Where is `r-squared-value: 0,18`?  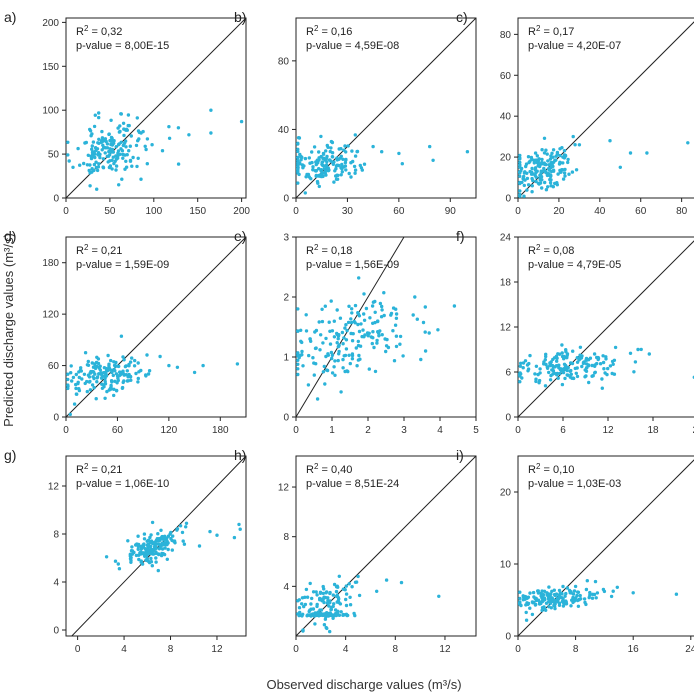
r-squared-value: 0,18 is located at coordinates (341, 251).